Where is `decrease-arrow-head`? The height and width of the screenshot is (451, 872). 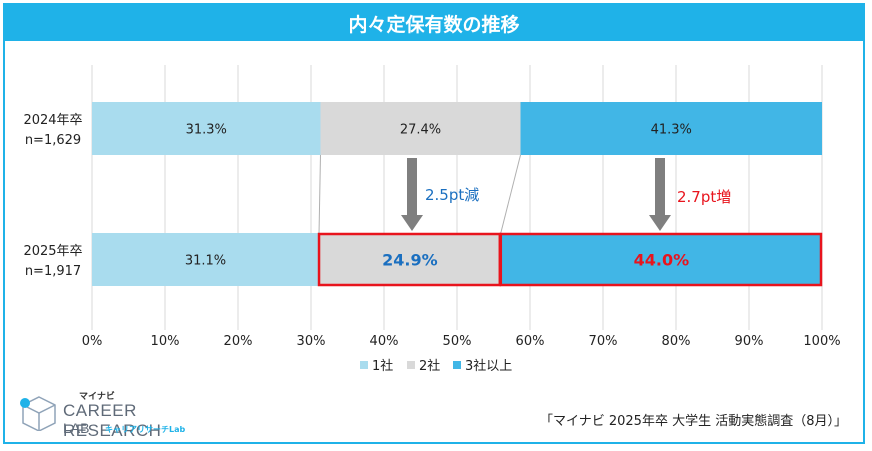 decrease-arrow-head is located at coordinates (412, 223).